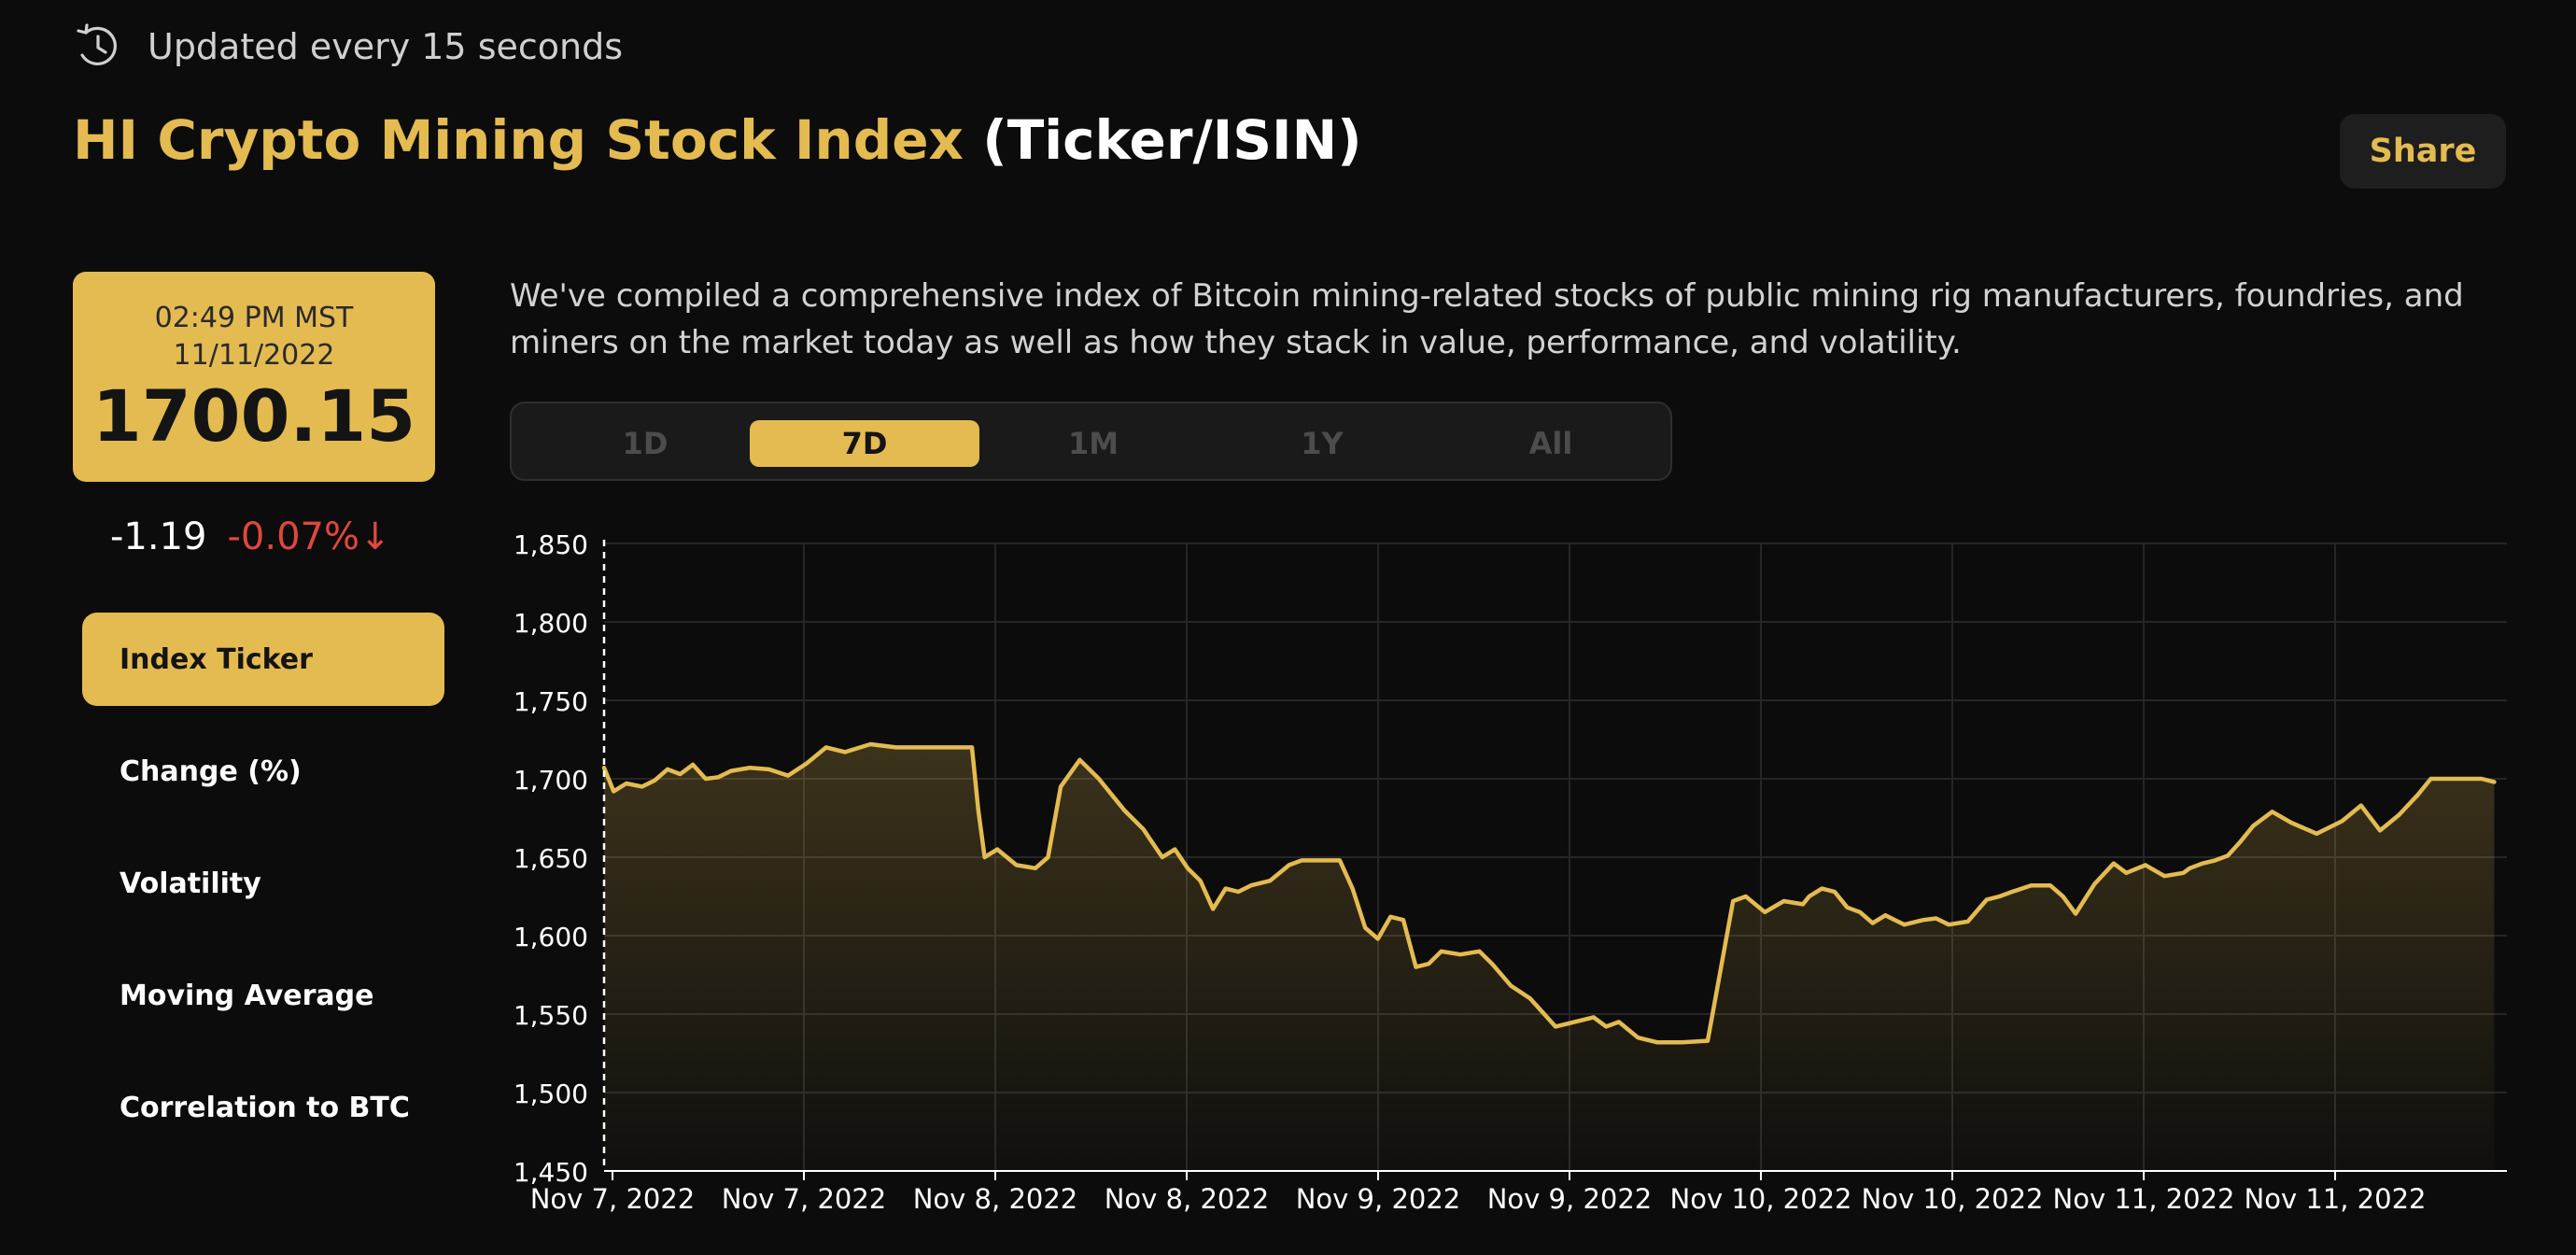 The width and height of the screenshot is (2576, 1255). What do you see at coordinates (518, 140) in the screenshot?
I see `index-name: HI Crypto Mining Stock Index` at bounding box center [518, 140].